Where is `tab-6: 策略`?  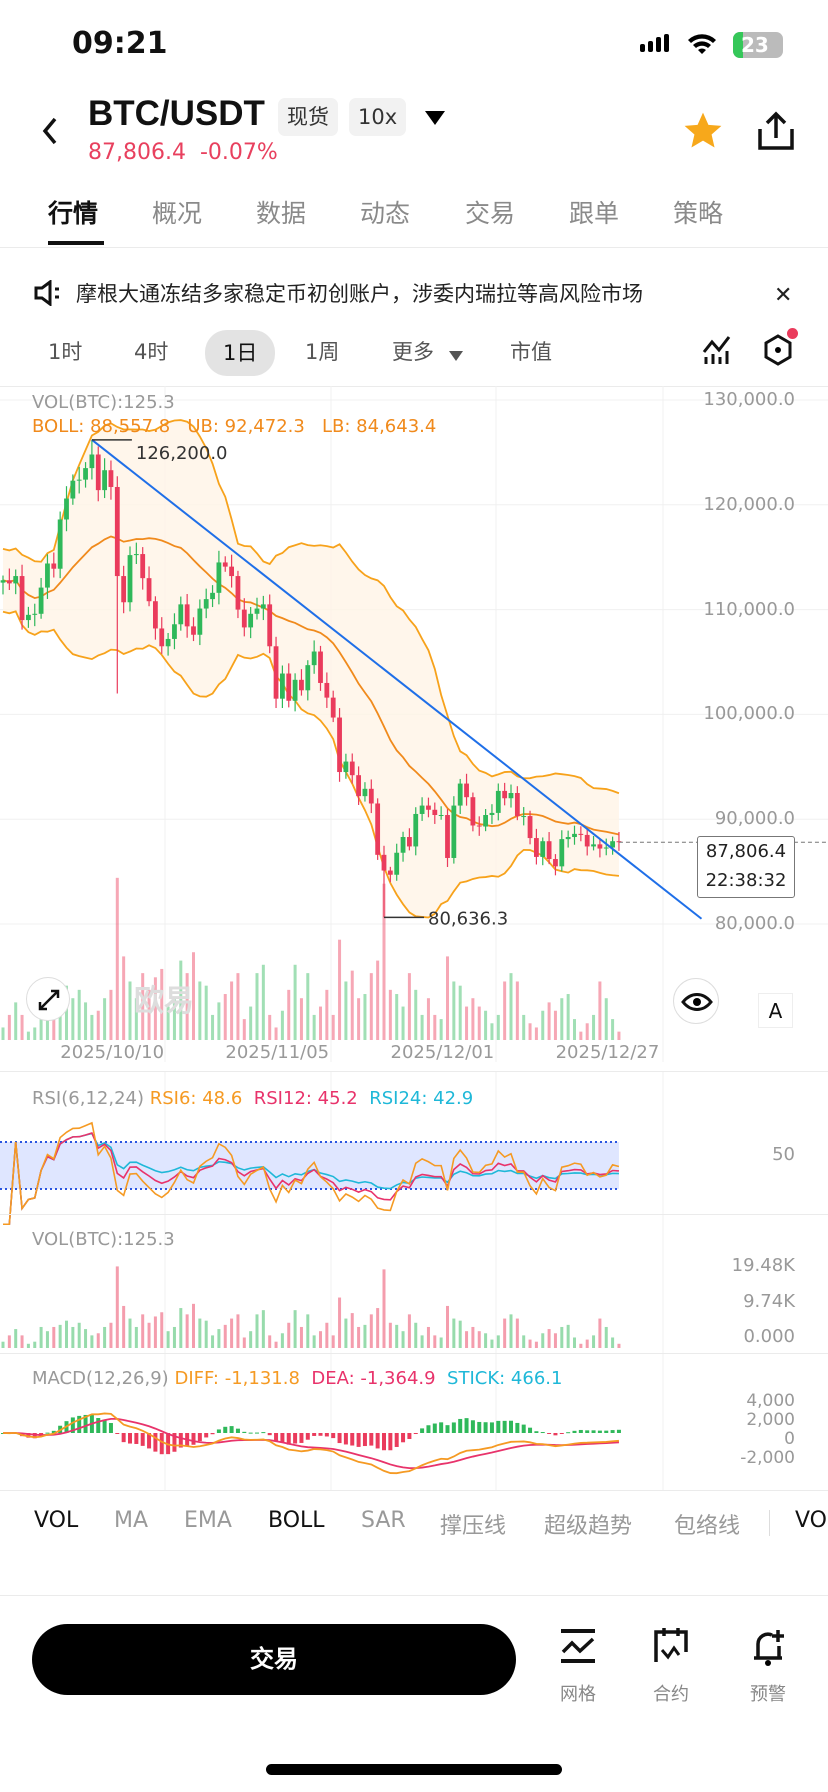 tab-6: 策略 is located at coordinates (698, 213).